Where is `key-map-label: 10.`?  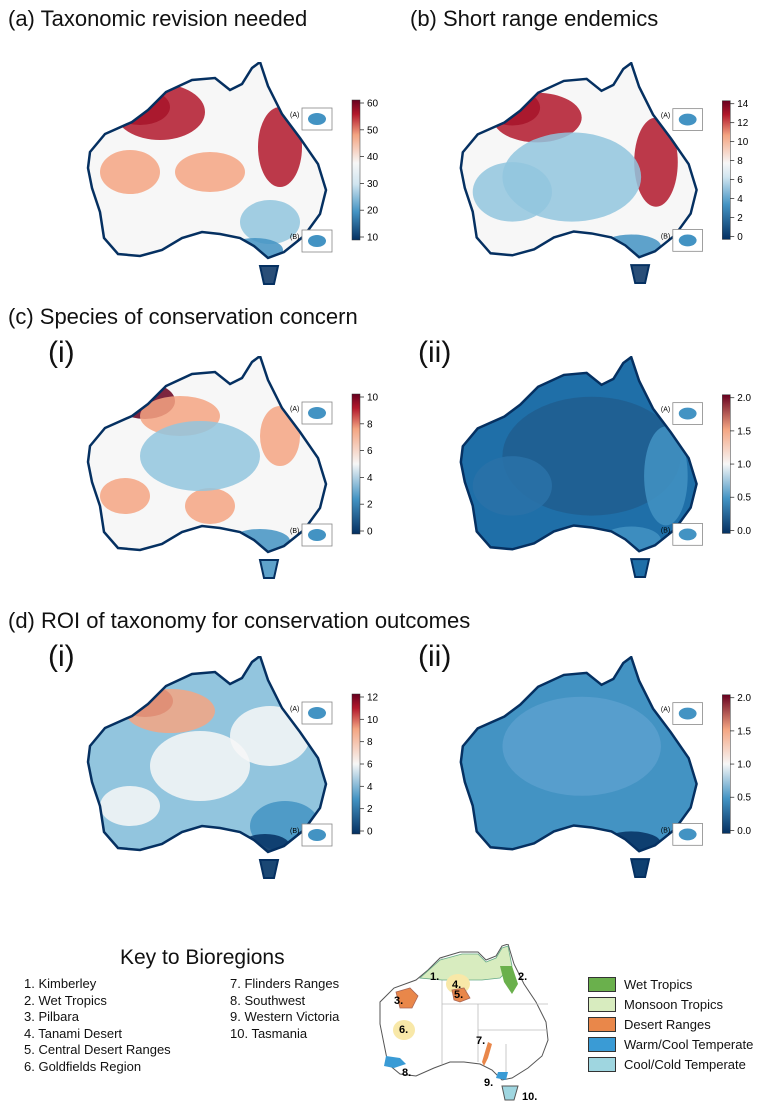
key-map-label: 10. is located at coordinates (529, 1096).